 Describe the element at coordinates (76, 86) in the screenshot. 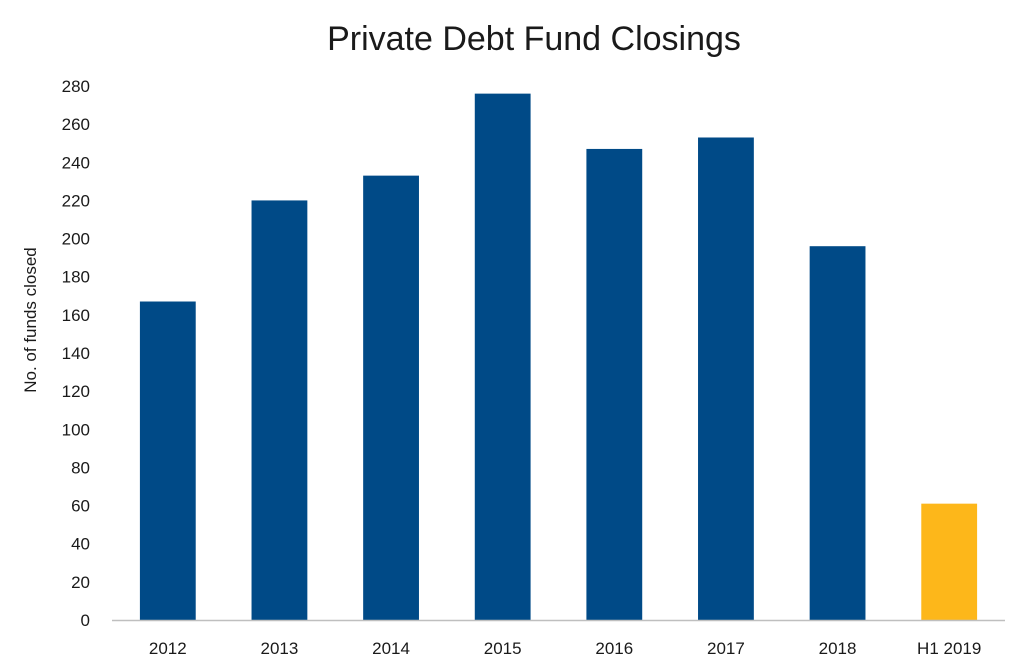

I see `y-tick-label: 280` at that location.